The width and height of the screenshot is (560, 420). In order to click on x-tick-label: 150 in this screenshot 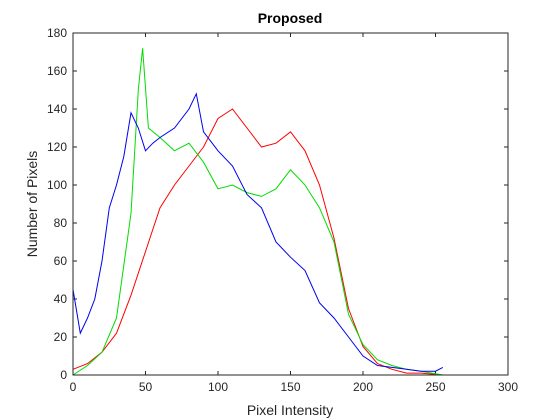, I will do `click(290, 387)`.